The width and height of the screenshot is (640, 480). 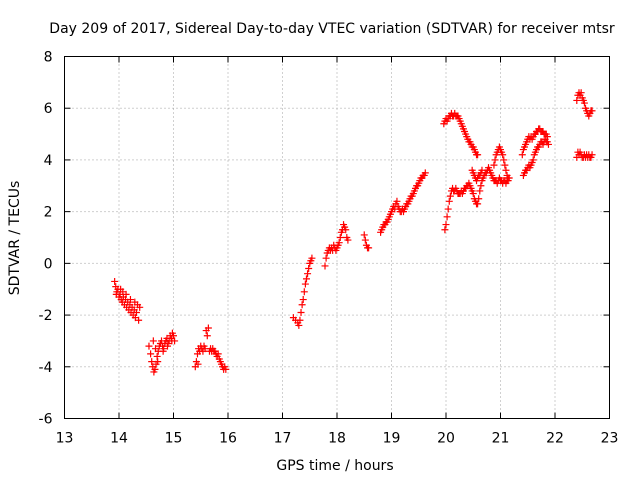 What do you see at coordinates (392, 439) in the screenshot?
I see `x-tick-label: 19` at bounding box center [392, 439].